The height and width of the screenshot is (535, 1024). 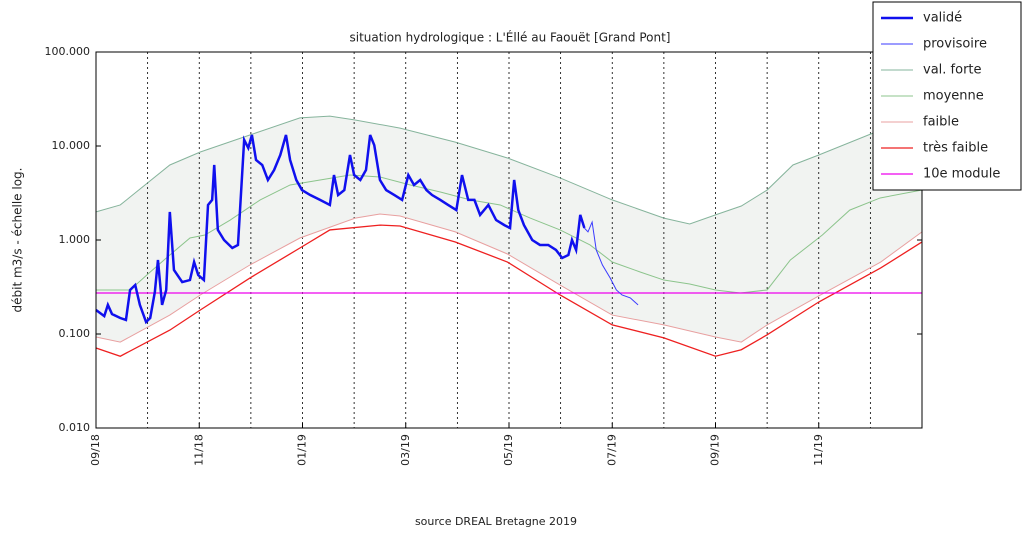 What do you see at coordinates (75, 333) in the screenshot?
I see `y-tick-label: 0.100` at bounding box center [75, 333].